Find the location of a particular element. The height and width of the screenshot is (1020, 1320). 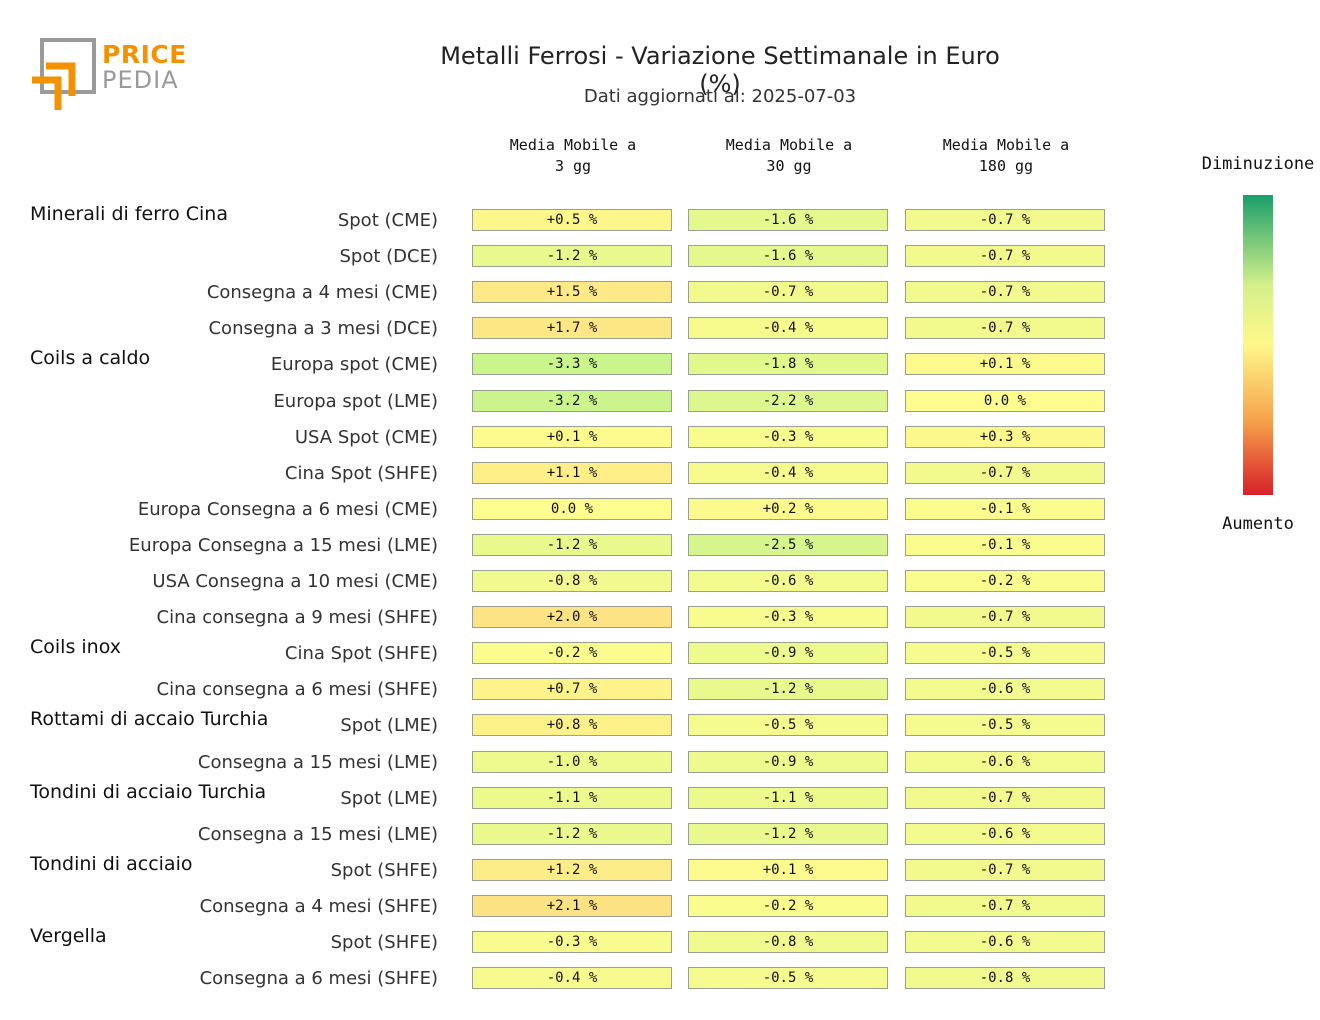

color-scale-bar is located at coordinates (1258, 345).